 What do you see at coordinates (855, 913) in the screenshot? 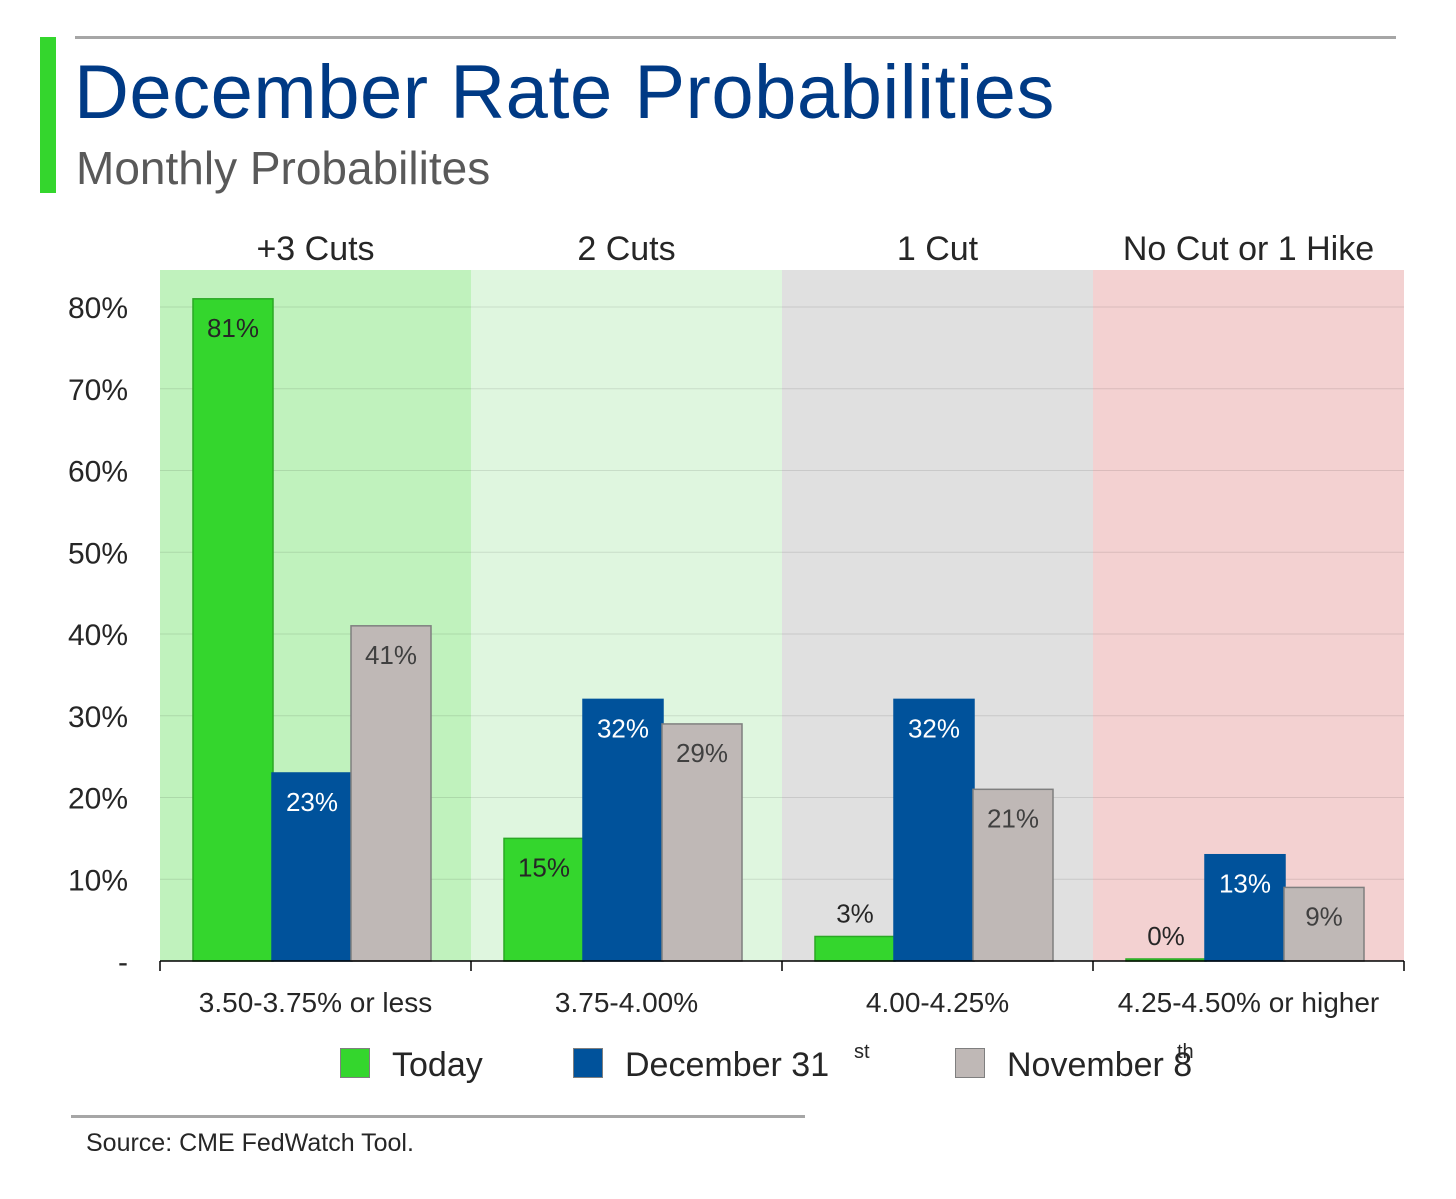
I see `data-label: 3%` at bounding box center [855, 913].